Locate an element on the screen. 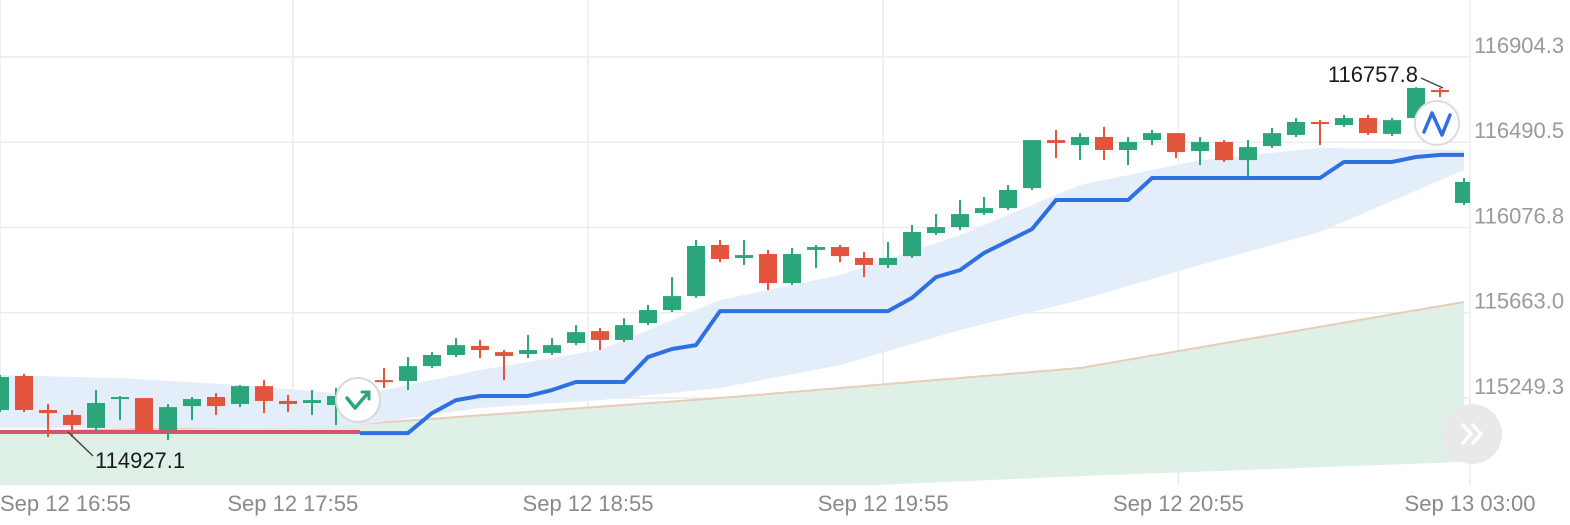  icon-wave is located at coordinates (1437, 124).